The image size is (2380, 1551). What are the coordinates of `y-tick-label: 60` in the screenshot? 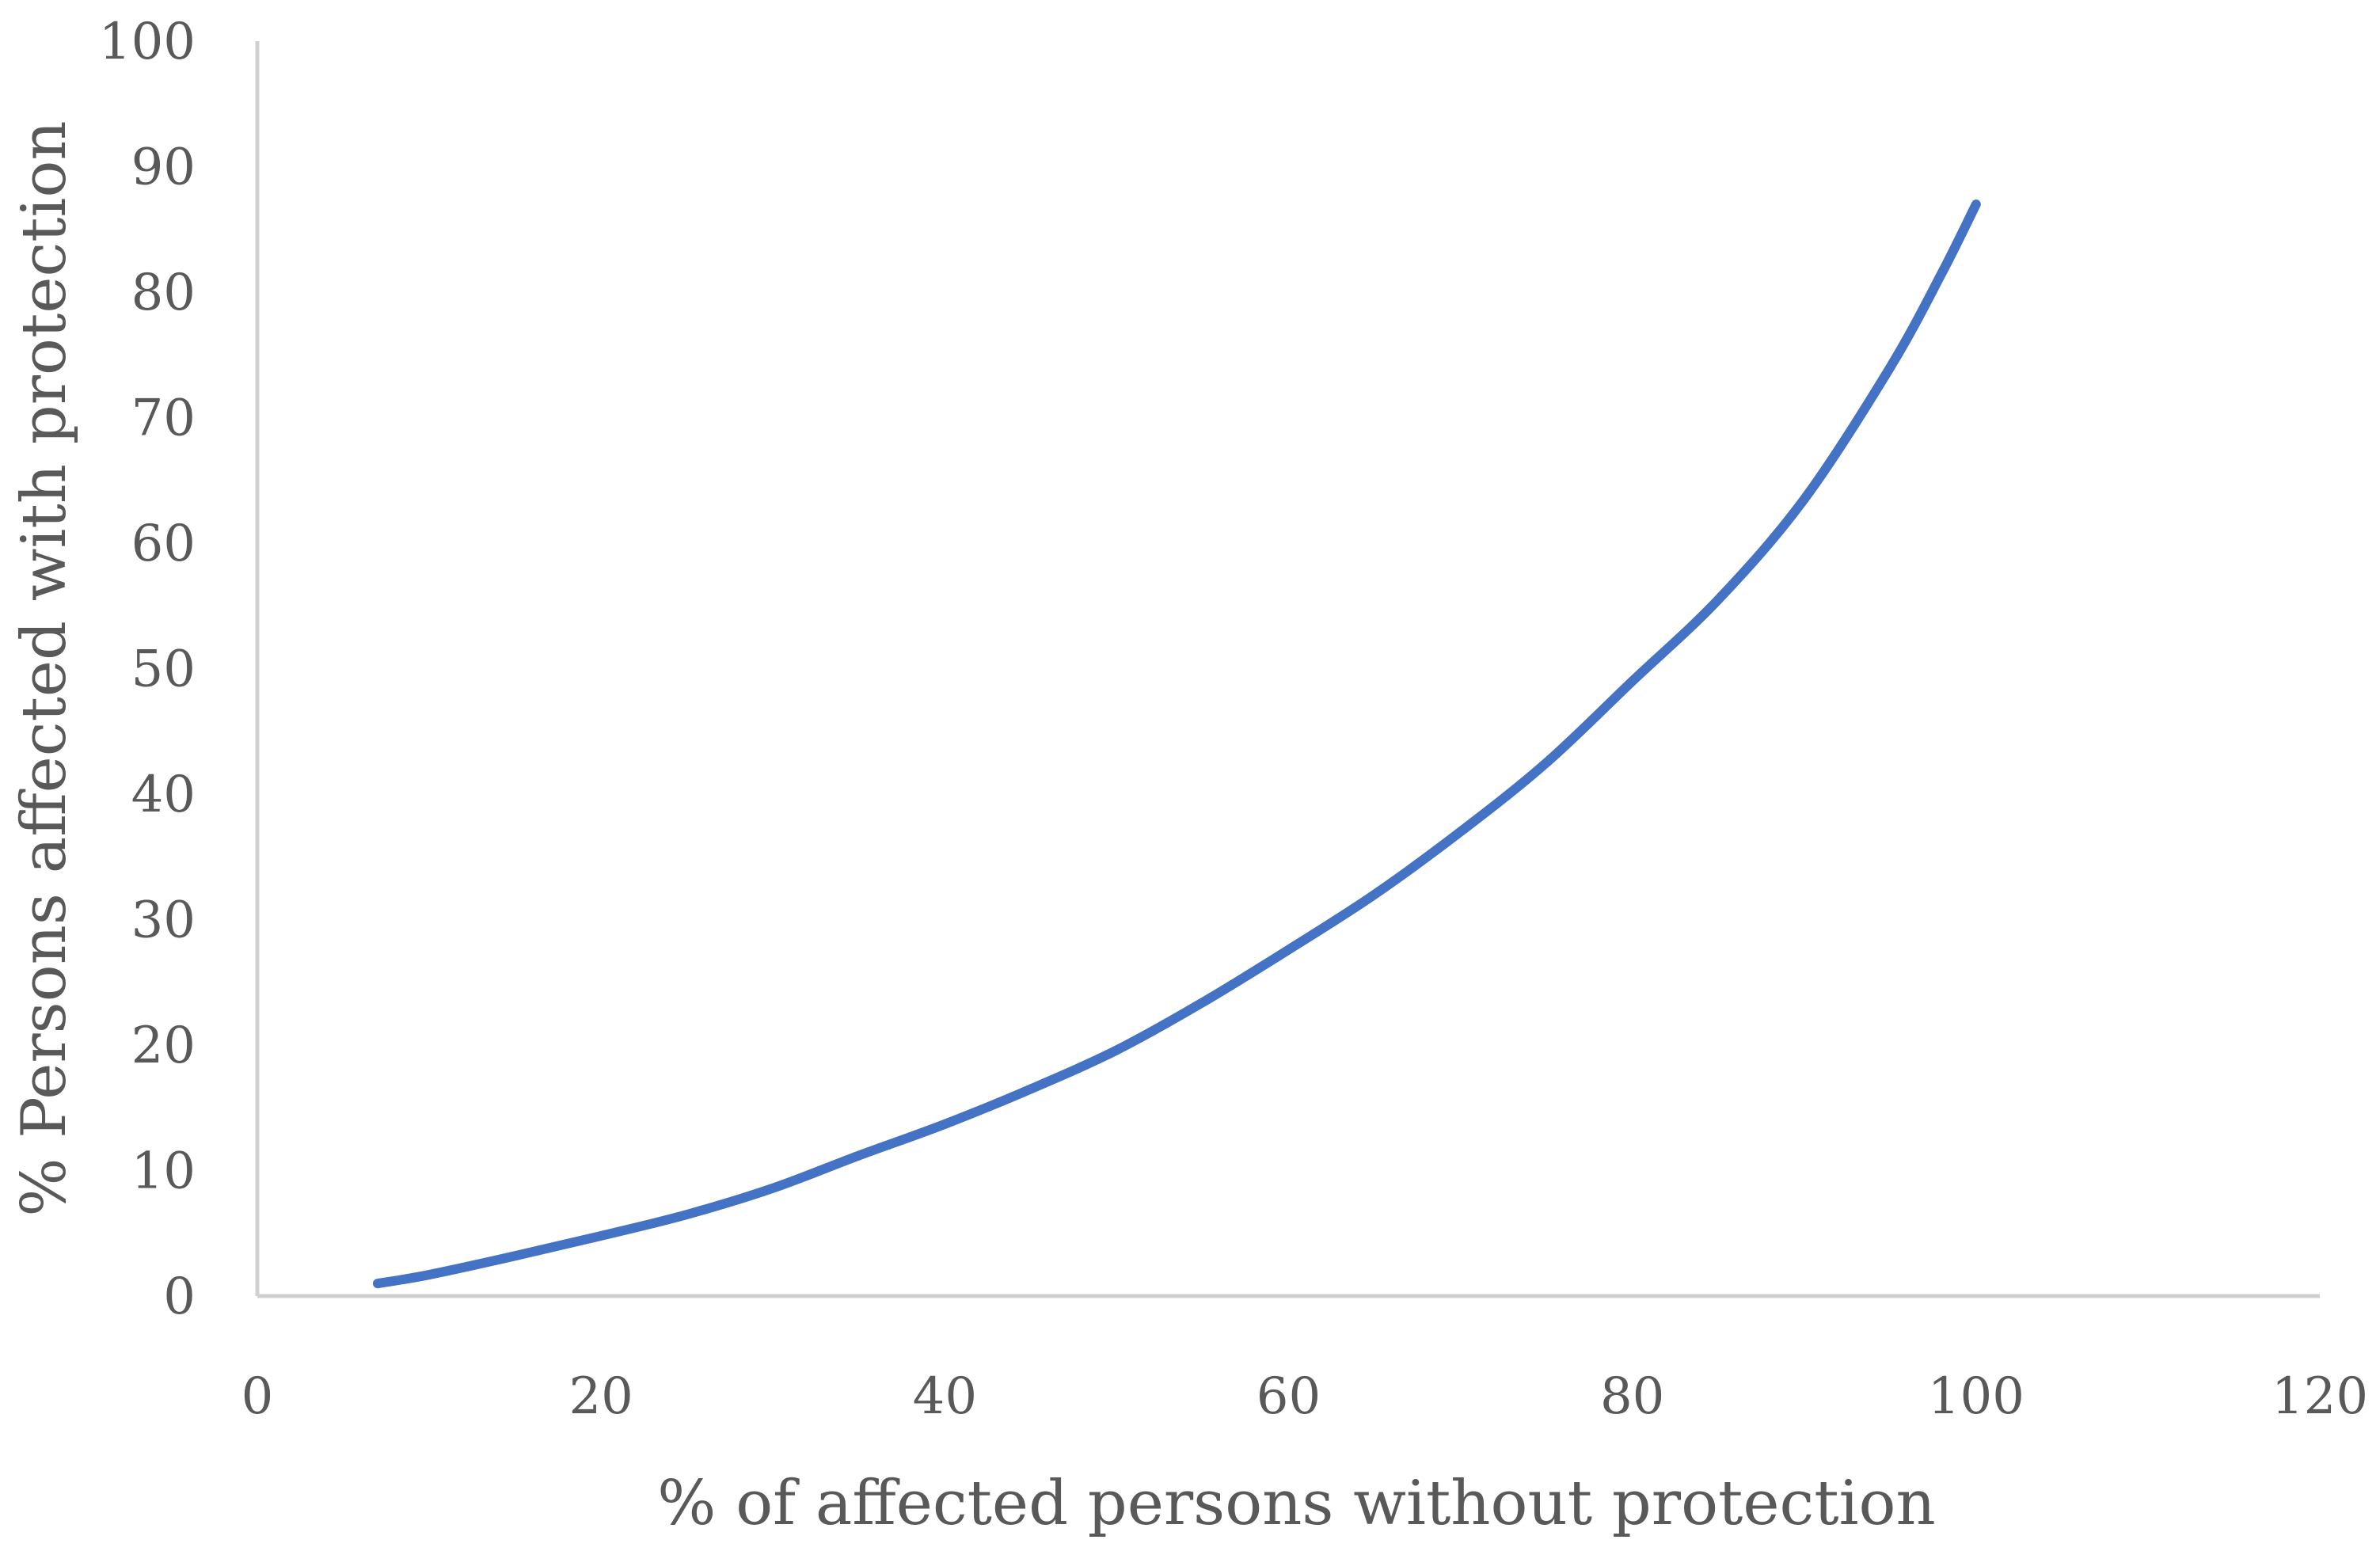 It's located at (163, 544).